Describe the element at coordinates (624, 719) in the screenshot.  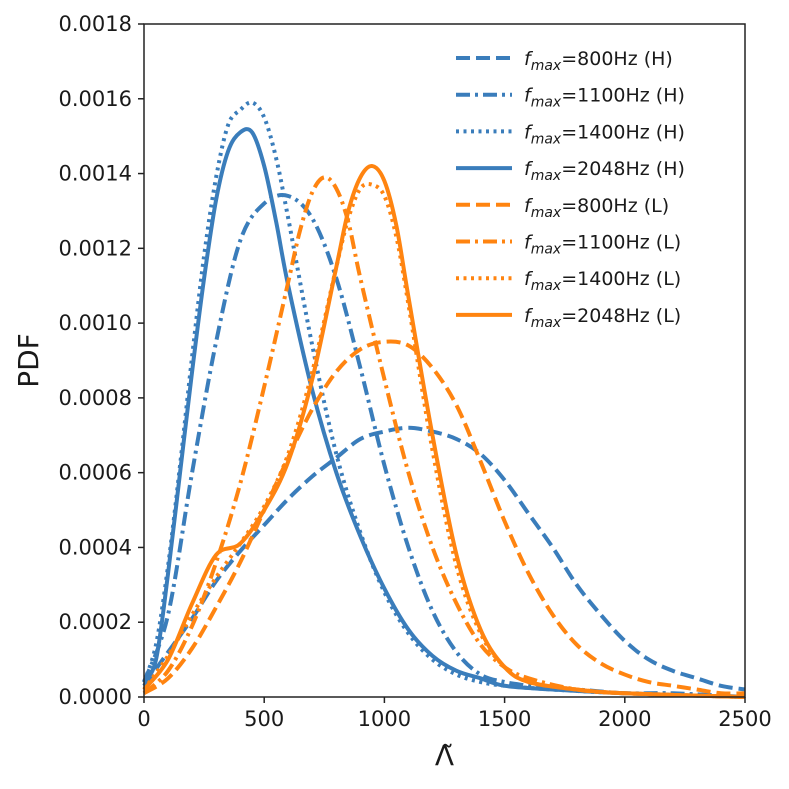
I see `x-tick-label: 2000` at that location.